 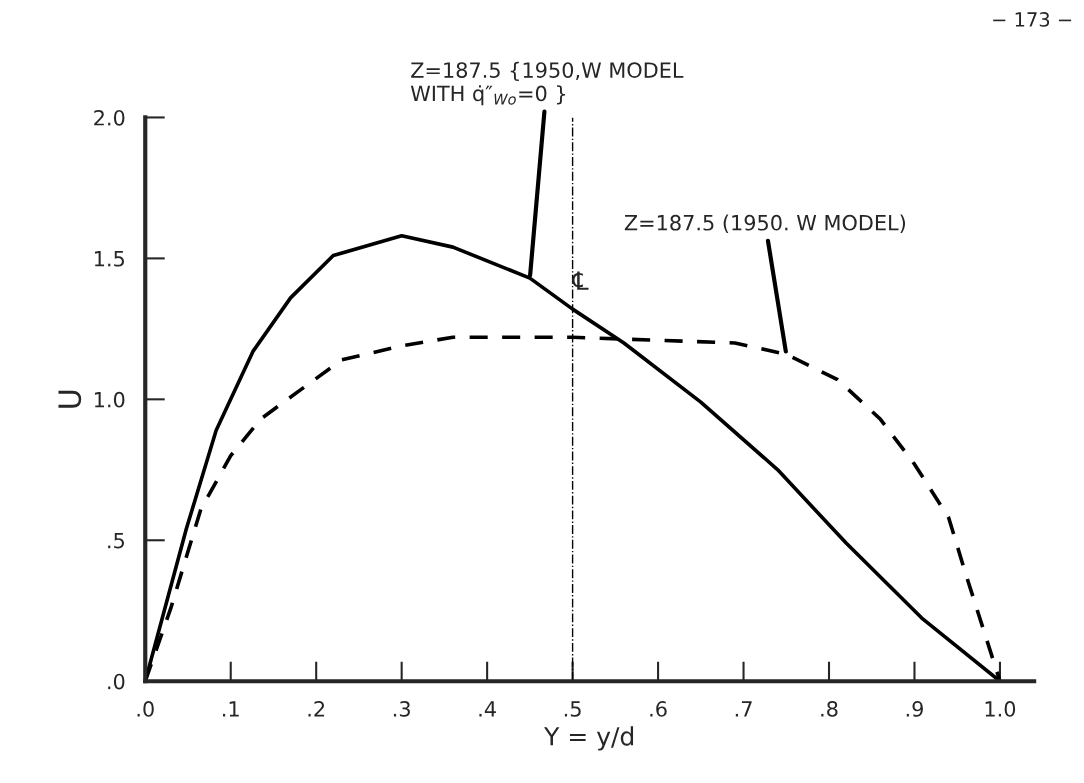 What do you see at coordinates (145, 709) in the screenshot?
I see `x-tick-label: .0` at bounding box center [145, 709].